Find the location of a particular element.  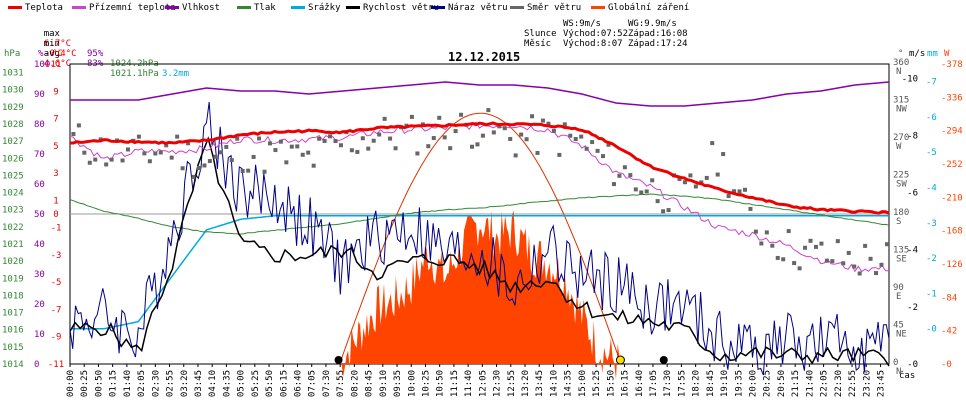

time-tick-label: 16:40 is located at coordinates (640, 383).